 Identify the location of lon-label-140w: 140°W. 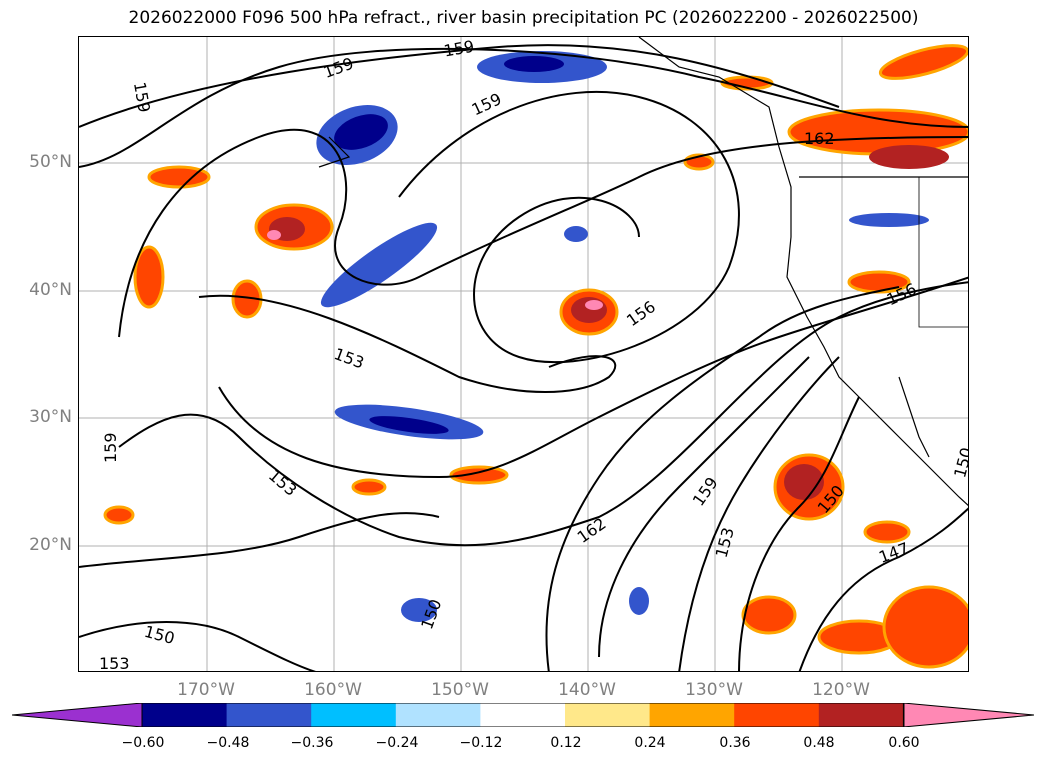
(587, 690).